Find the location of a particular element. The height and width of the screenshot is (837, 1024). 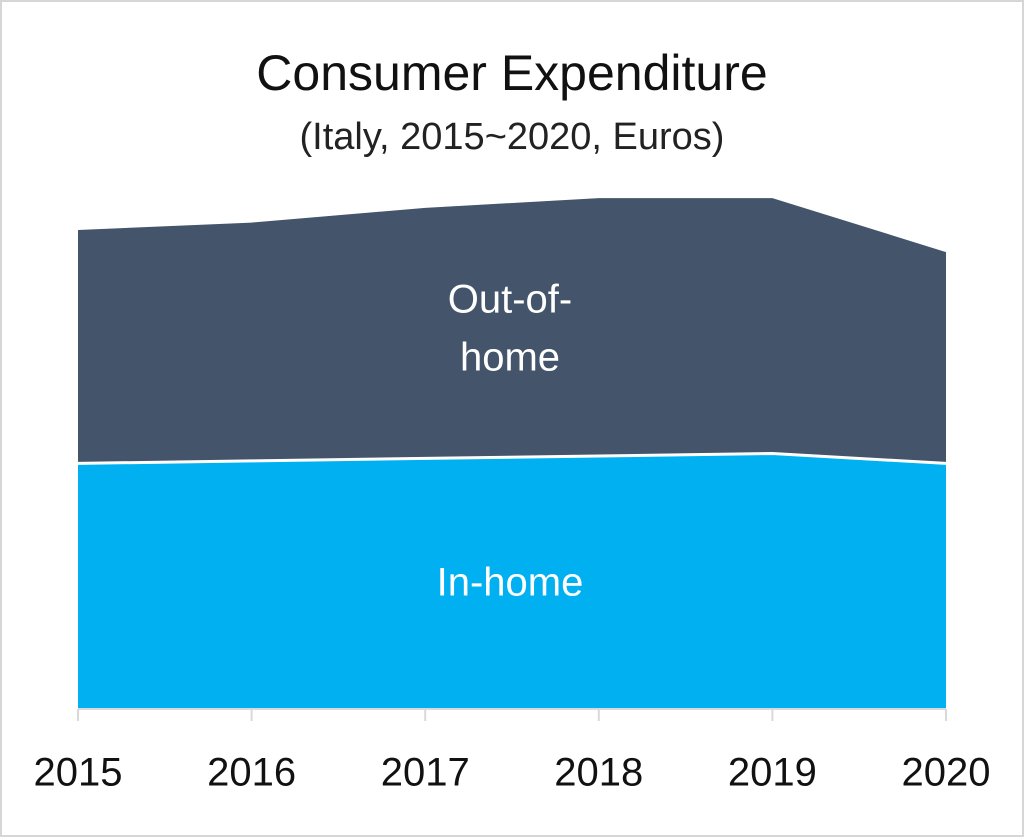

series-labels: In-home Out-of-home is located at coordinates (510, 441).